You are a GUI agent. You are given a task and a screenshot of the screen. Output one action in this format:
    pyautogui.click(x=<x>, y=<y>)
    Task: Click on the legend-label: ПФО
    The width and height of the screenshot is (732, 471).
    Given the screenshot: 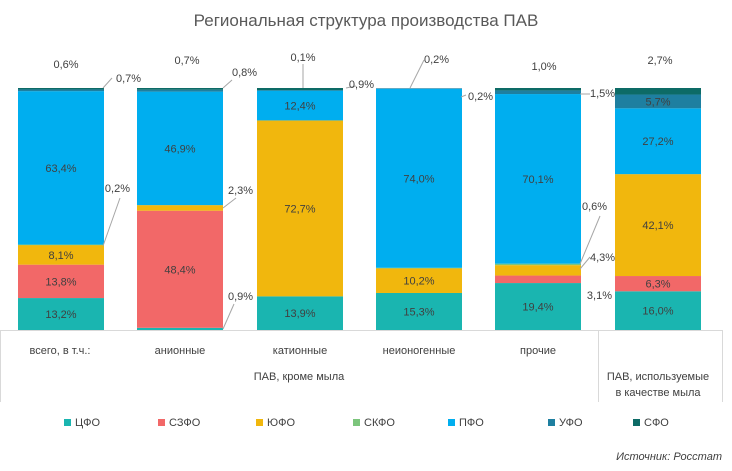 What is the action you would take?
    pyautogui.click(x=471, y=423)
    